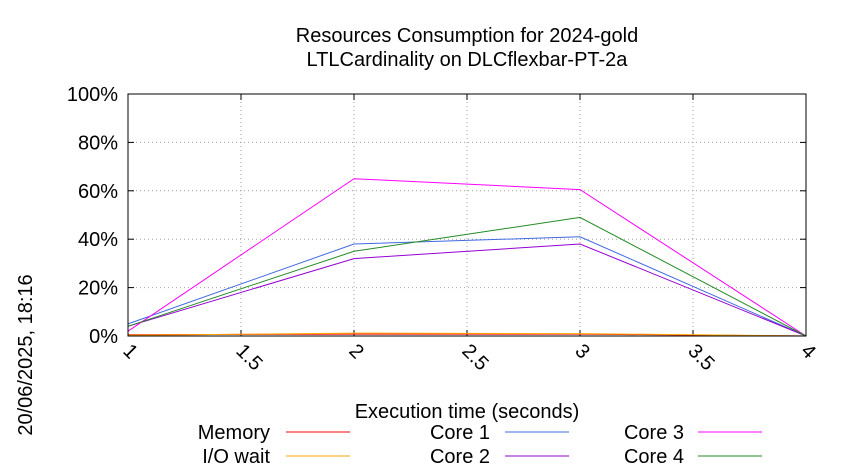  I want to click on y-tick-label: 100%, so click(92, 95).